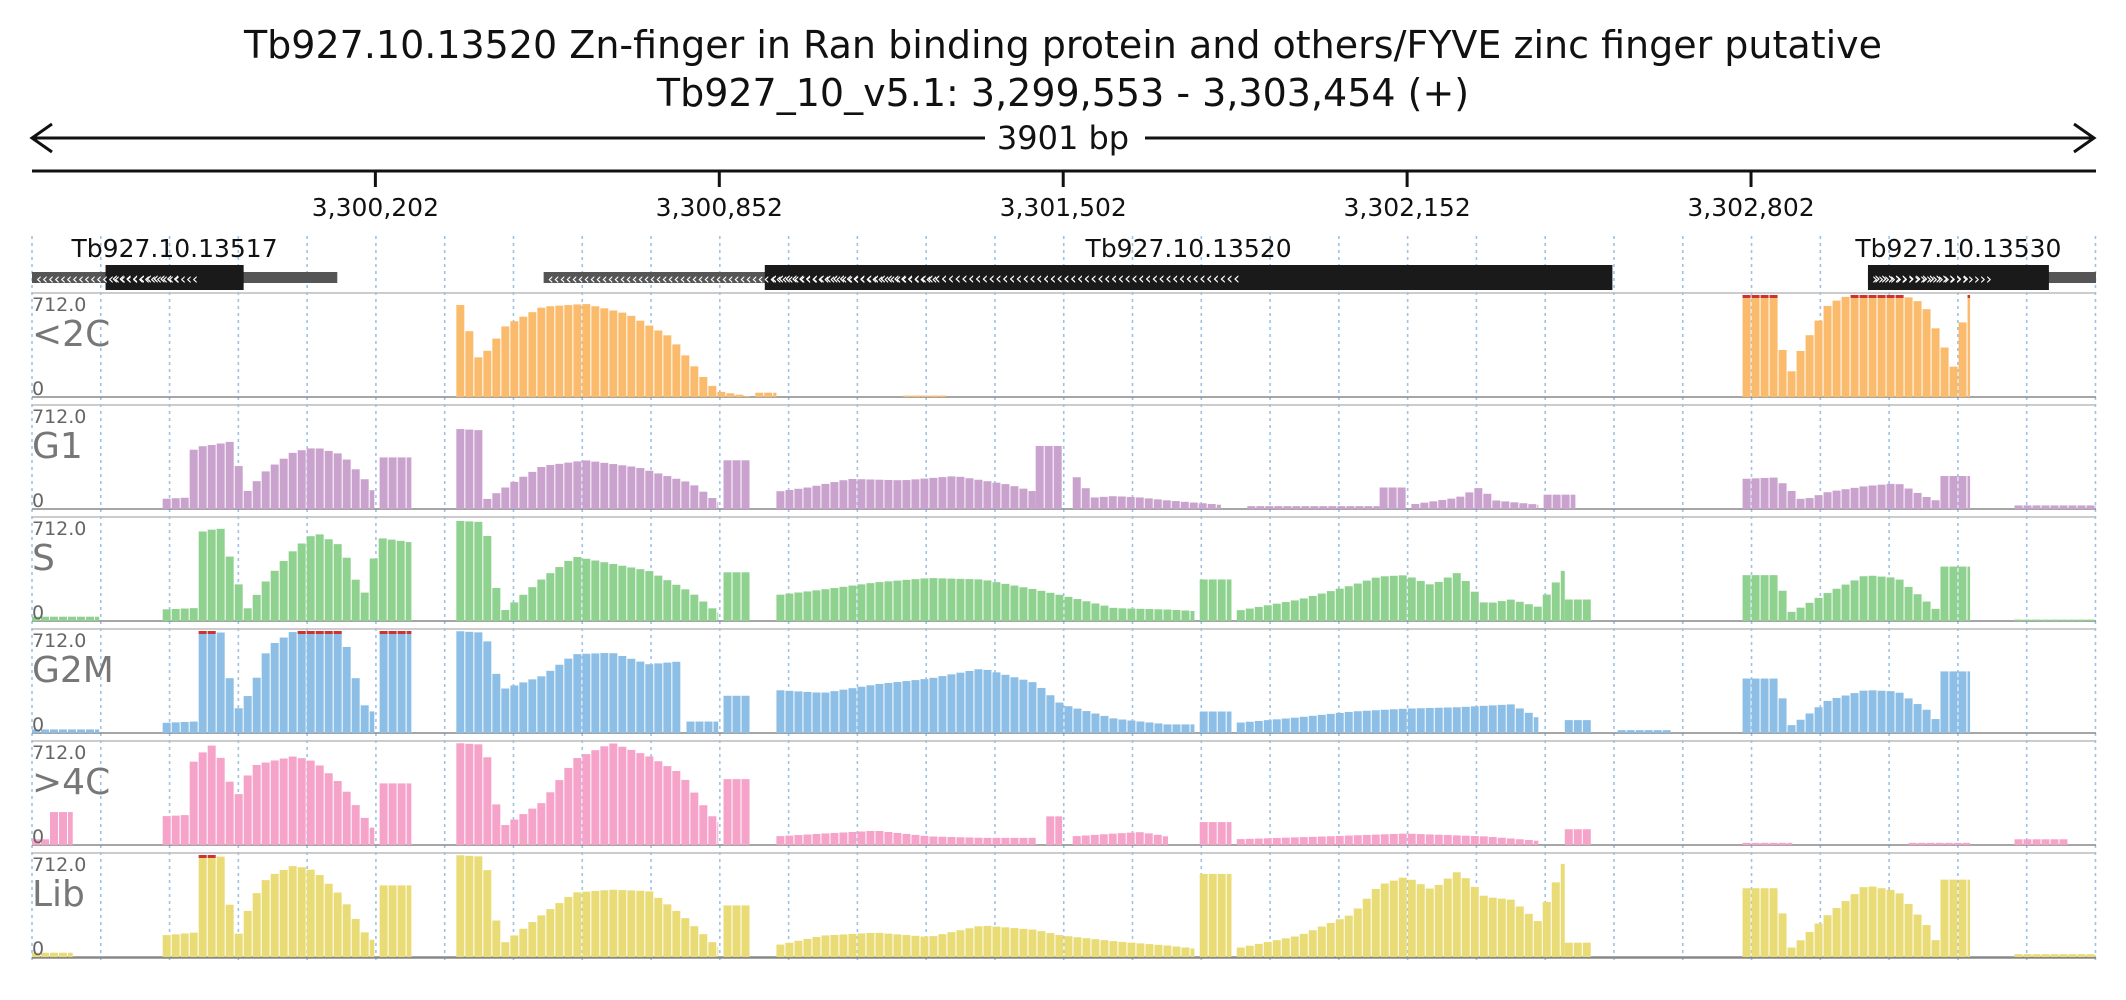  What do you see at coordinates (1064, 682) in the screenshot?
I see `track-G2M: 712.0 0 G2M` at bounding box center [1064, 682].